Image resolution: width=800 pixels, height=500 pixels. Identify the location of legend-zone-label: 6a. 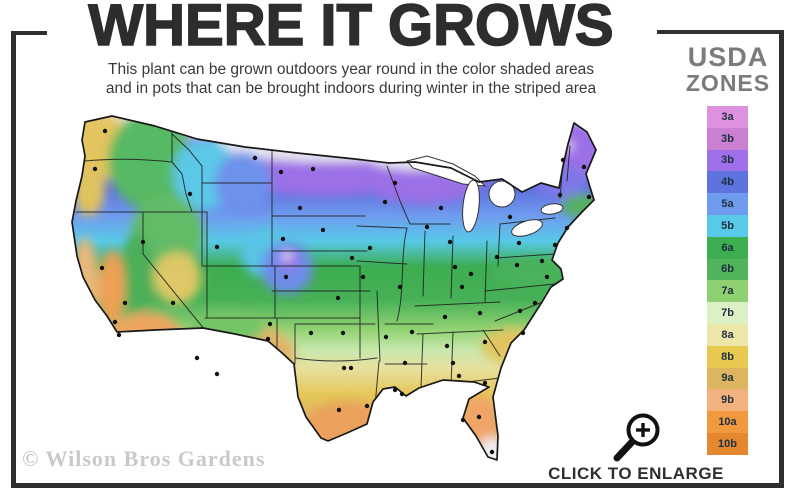
(727, 247).